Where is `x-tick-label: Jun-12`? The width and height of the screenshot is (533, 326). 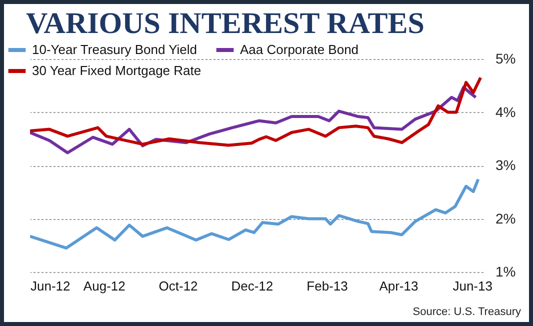 x-tick-label: Jun-12 is located at coordinates (50, 286).